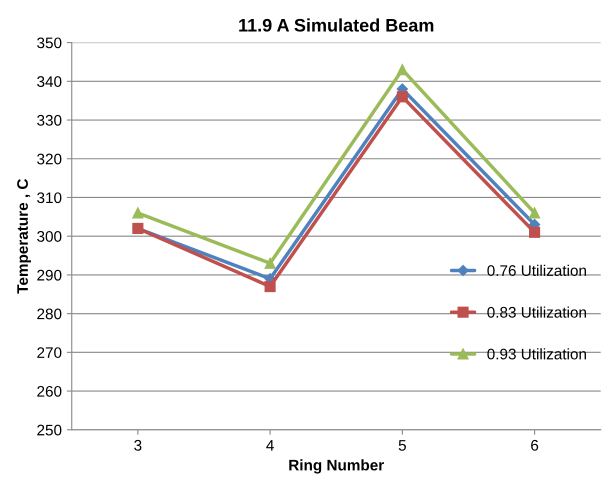 Image resolution: width=608 pixels, height=484 pixels. What do you see at coordinates (49, 198) in the screenshot?
I see `y-tick-label: 310` at bounding box center [49, 198].